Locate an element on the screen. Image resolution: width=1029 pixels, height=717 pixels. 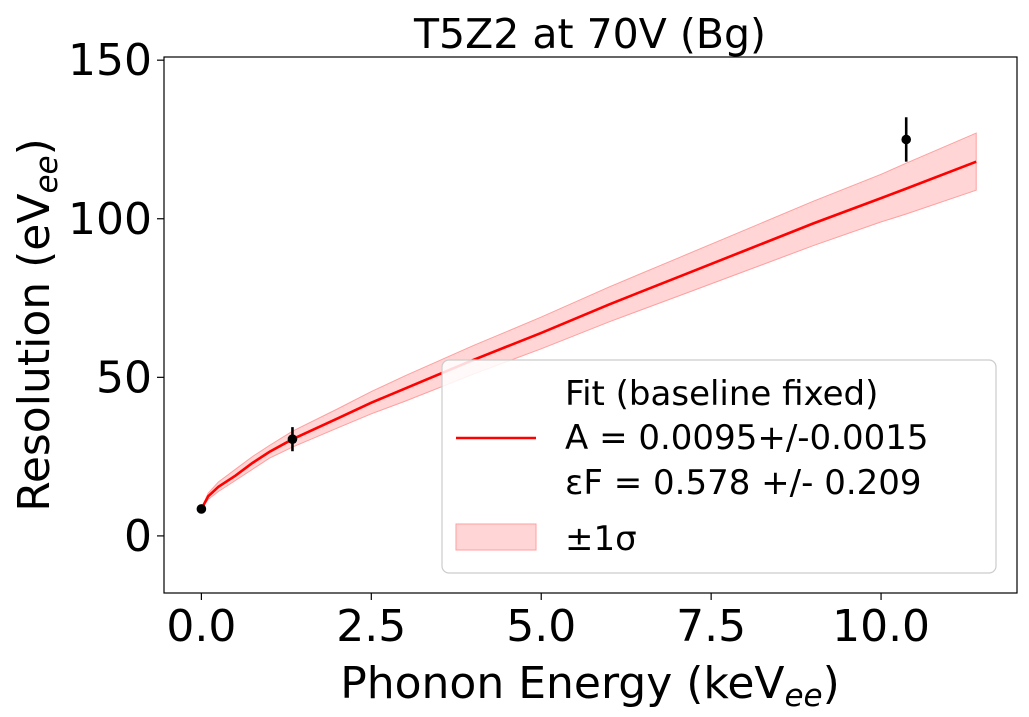
x-axis-label-end: ) is located at coordinates (831, 683).